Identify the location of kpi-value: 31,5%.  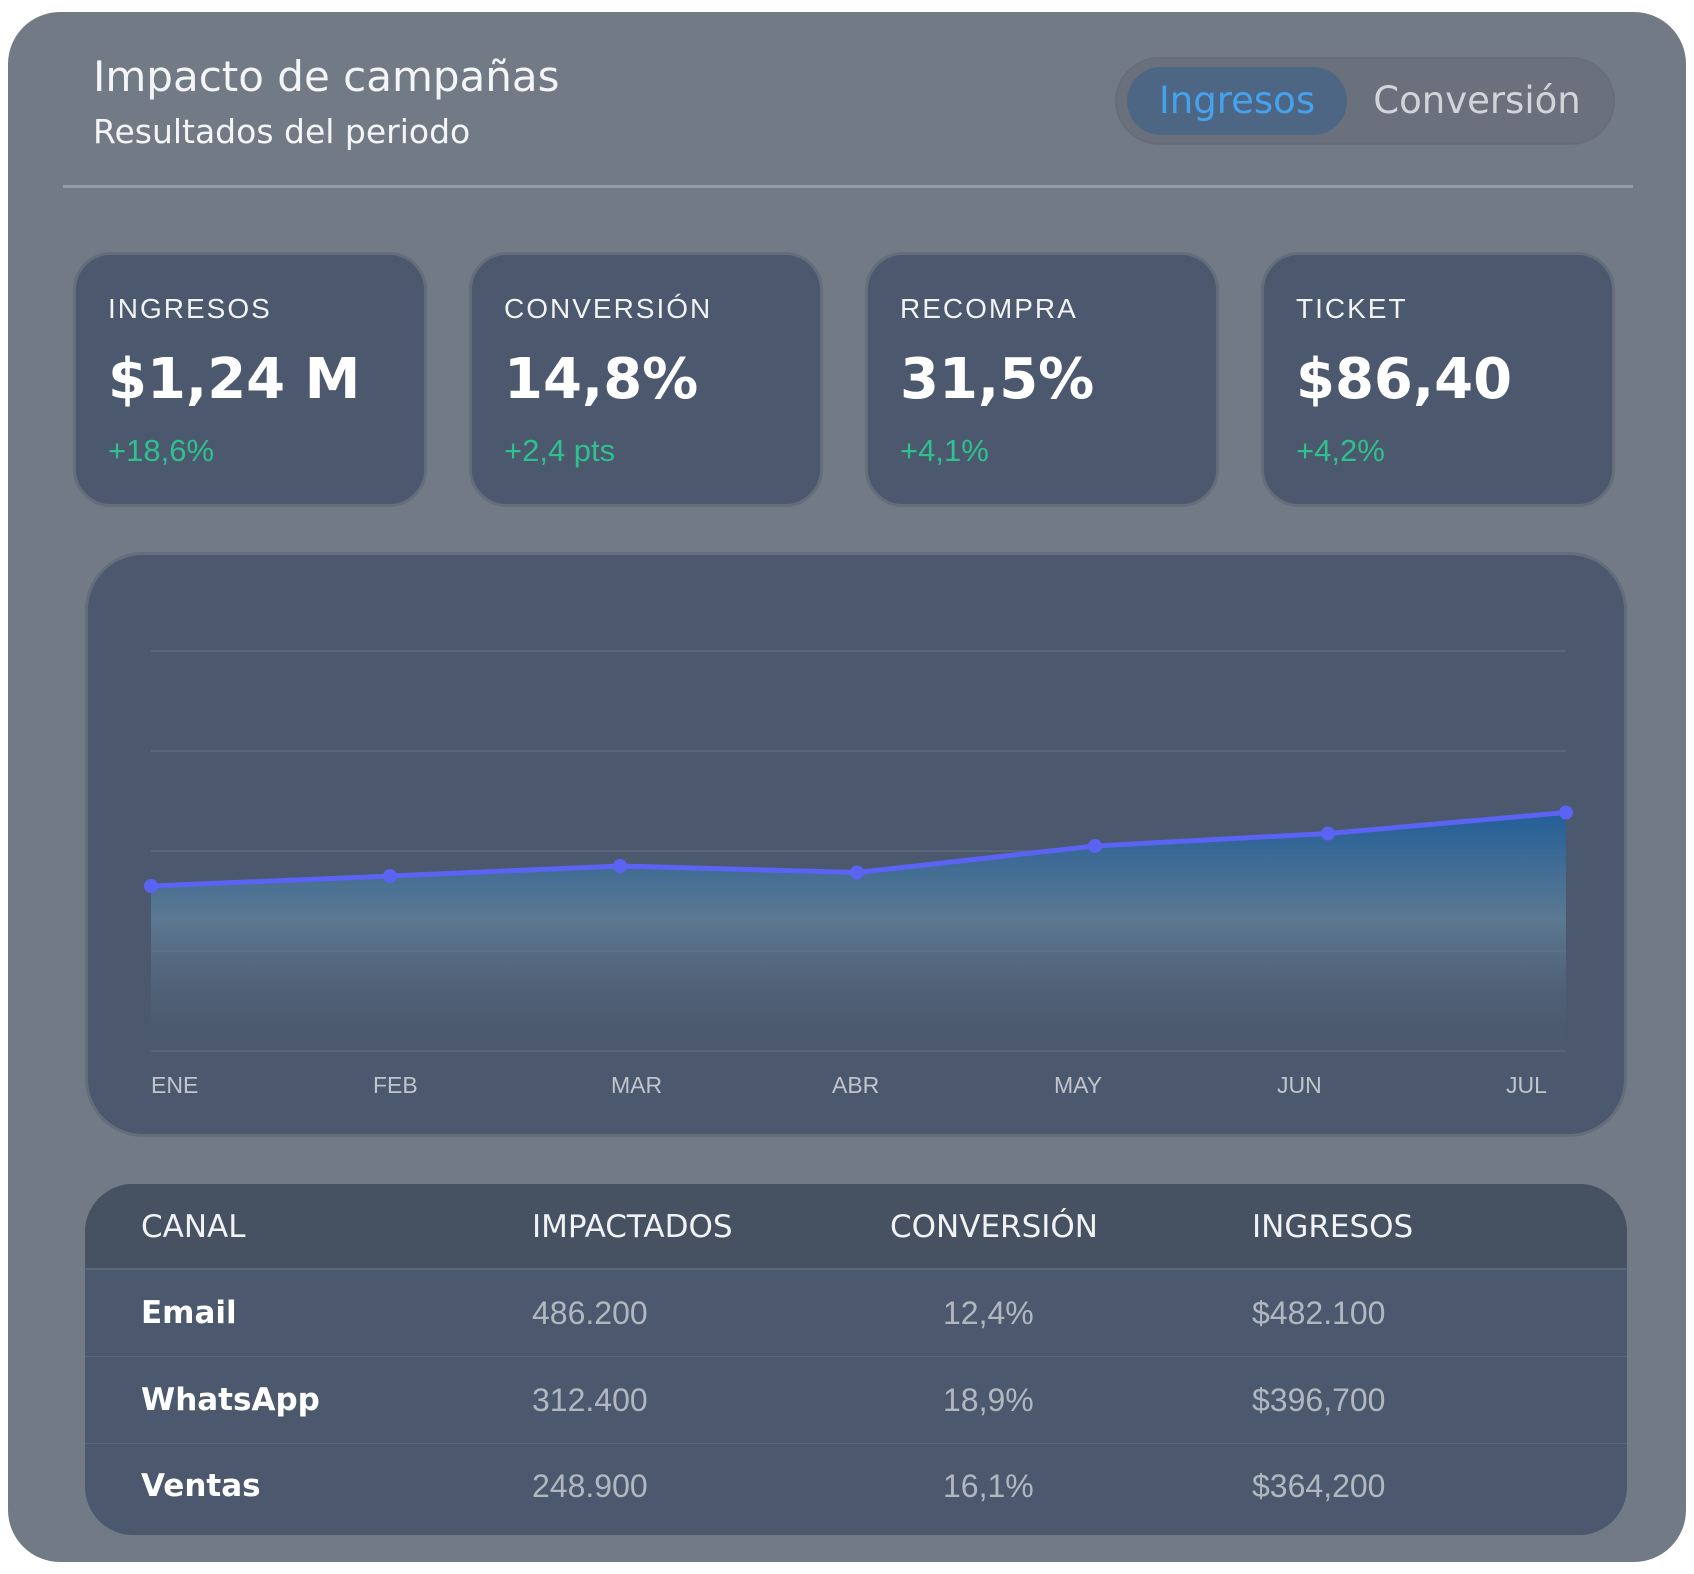
(997, 379).